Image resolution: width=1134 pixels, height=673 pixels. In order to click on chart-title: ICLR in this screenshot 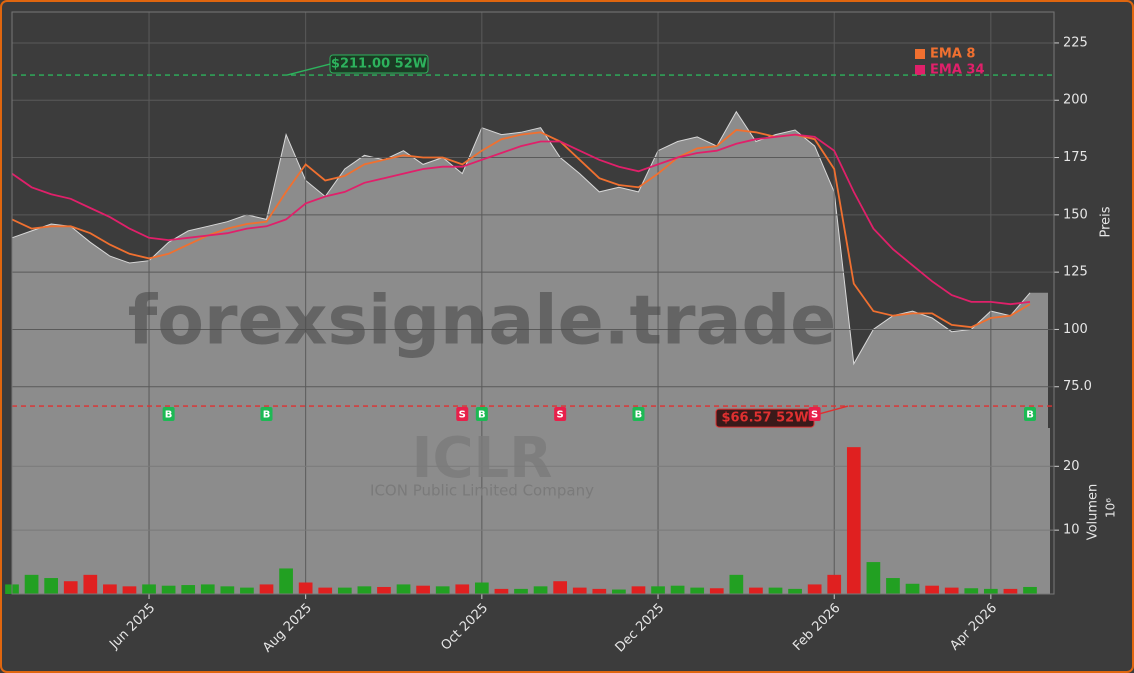, I will do `click(482, 458)`.